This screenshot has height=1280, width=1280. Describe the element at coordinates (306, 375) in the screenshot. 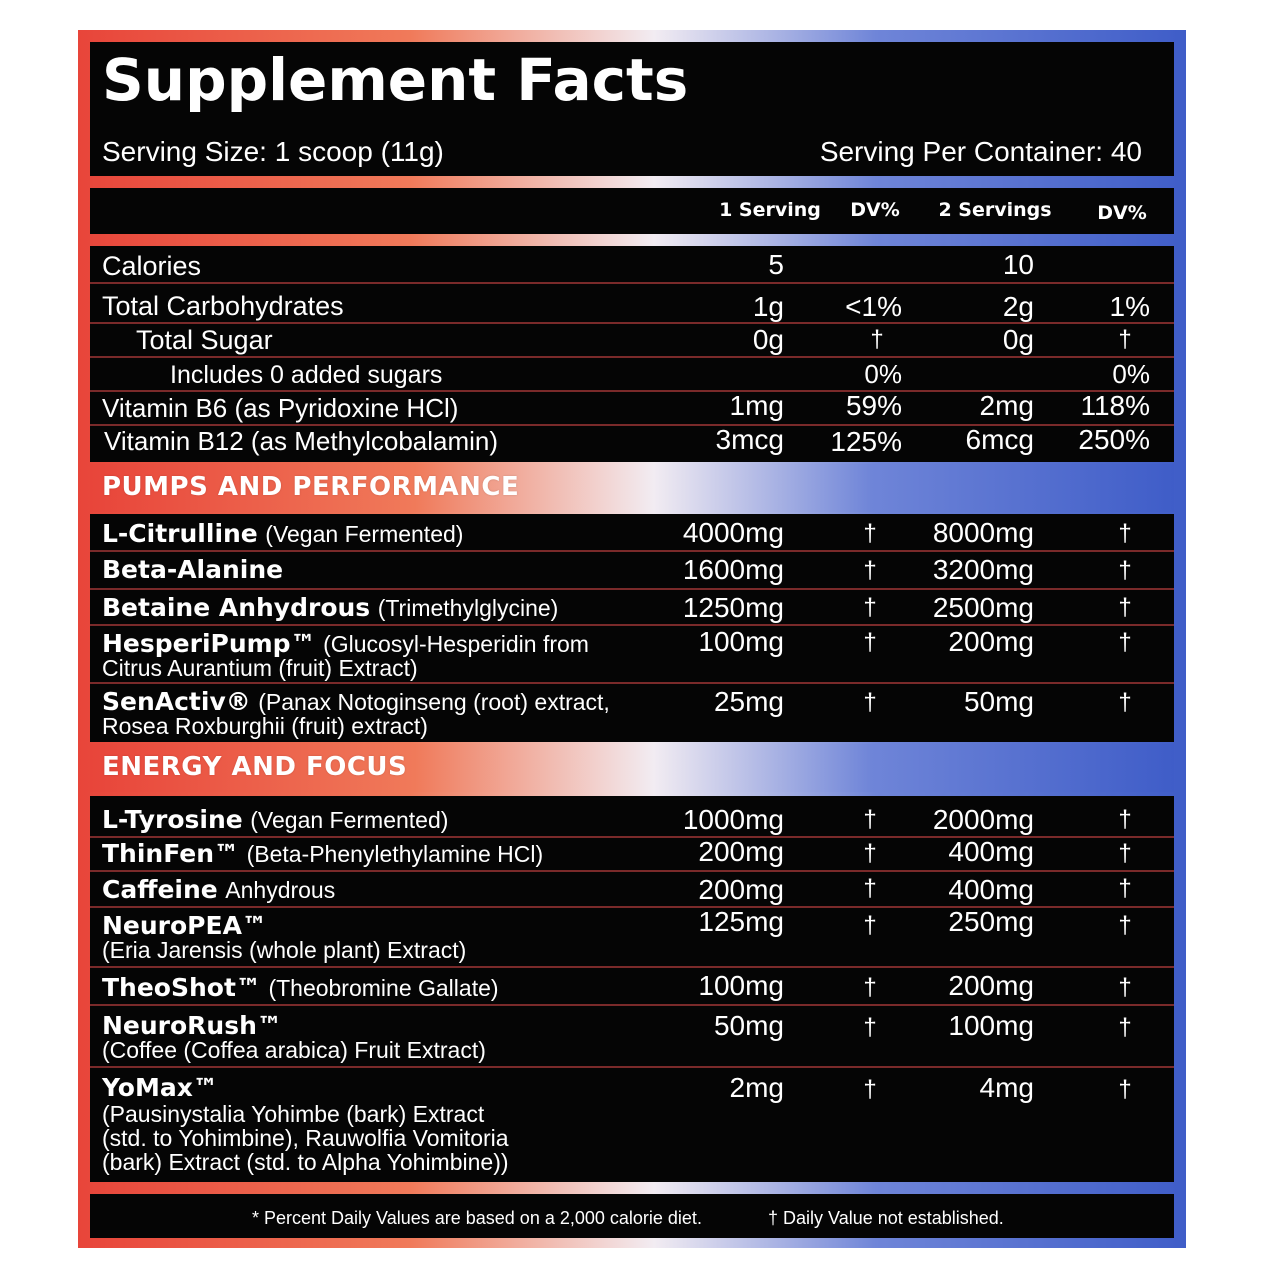

I see `nutrient-name: Includes 0 added sugars` at that location.